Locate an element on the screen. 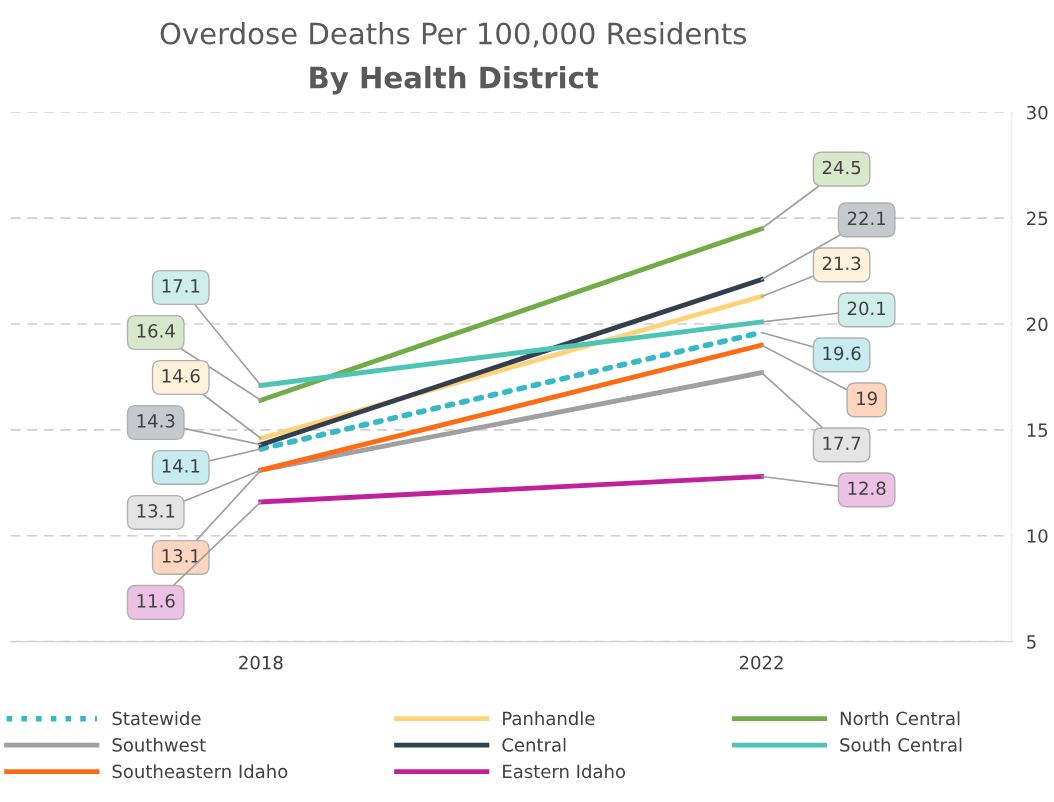 This screenshot has width=1054, height=802. chart-subtitle: By Health District is located at coordinates (454, 80).